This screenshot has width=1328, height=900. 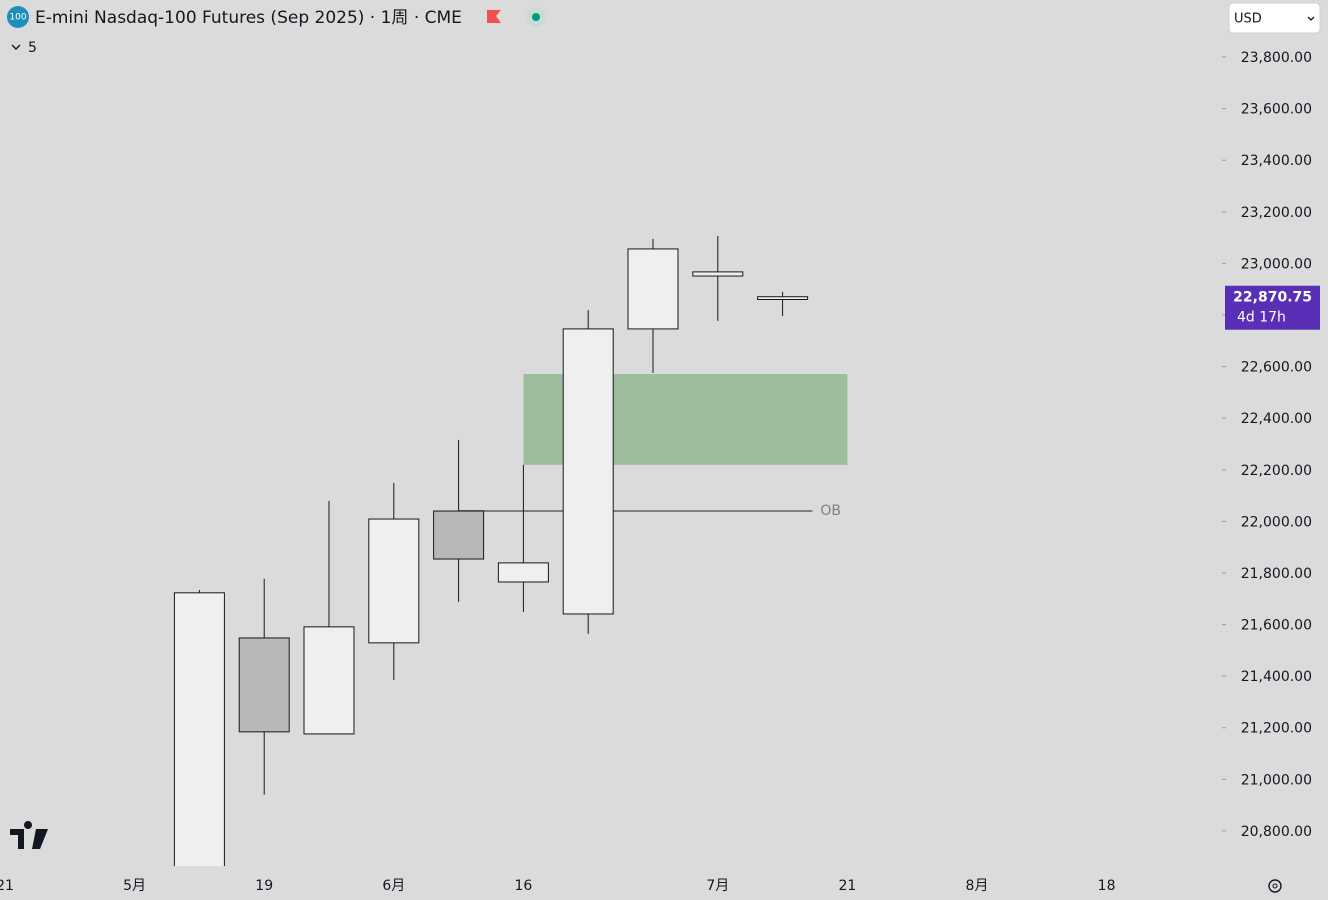 I want to click on level-label: OB, so click(x=830, y=511).